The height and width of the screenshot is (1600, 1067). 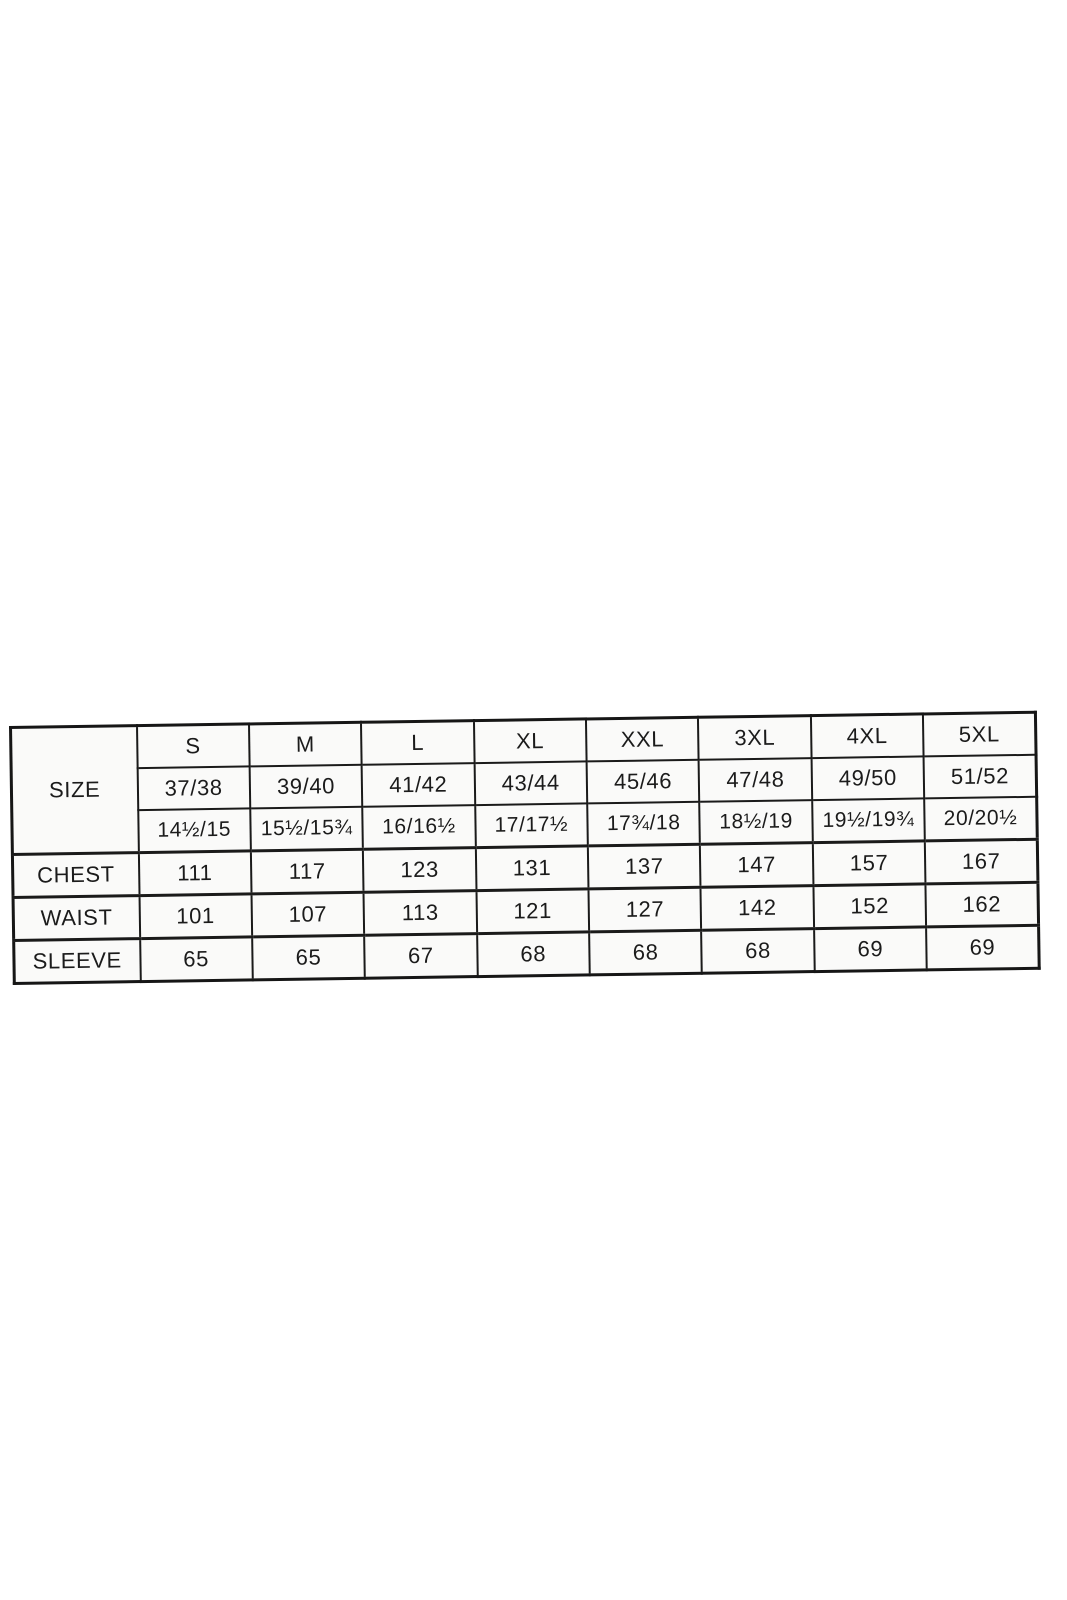 I want to click on numeric-size-cell: 39/40, so click(x=306, y=786).